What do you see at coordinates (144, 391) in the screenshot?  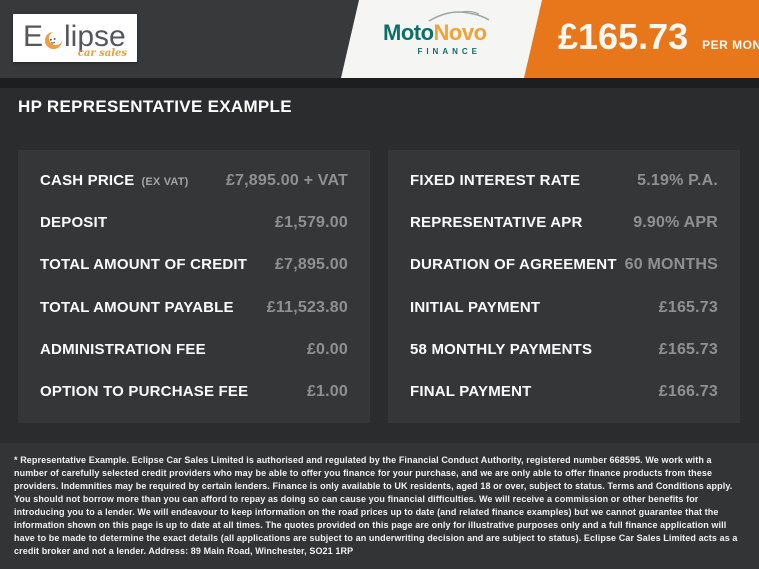 I see `row-label: OPTION TO PURCHASE FEE` at bounding box center [144, 391].